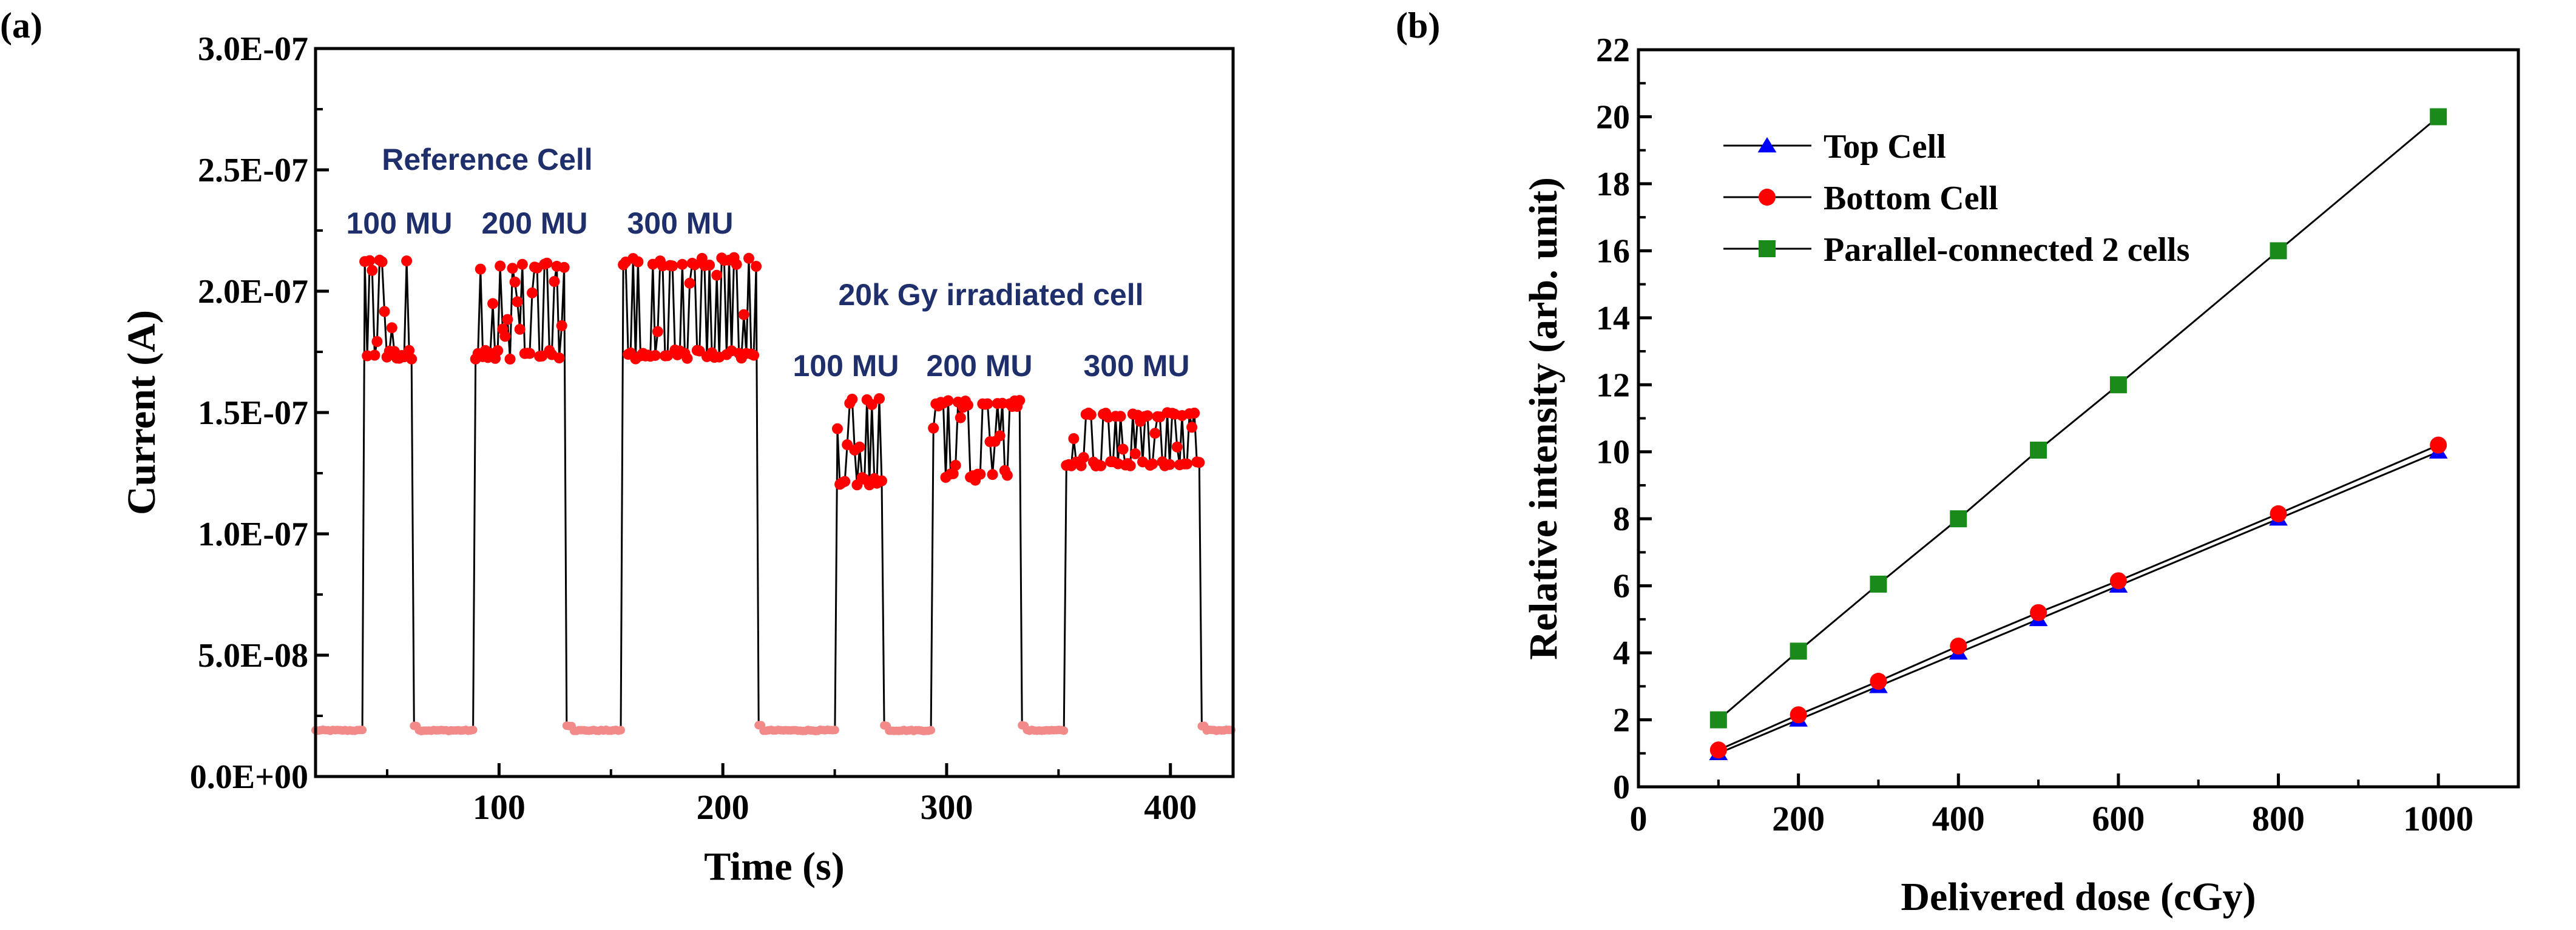 The height and width of the screenshot is (930, 2576). Describe the element at coordinates (990, 295) in the screenshot. I see `annotation-irradiated-cell: 20k Gy irradiated cell` at that location.